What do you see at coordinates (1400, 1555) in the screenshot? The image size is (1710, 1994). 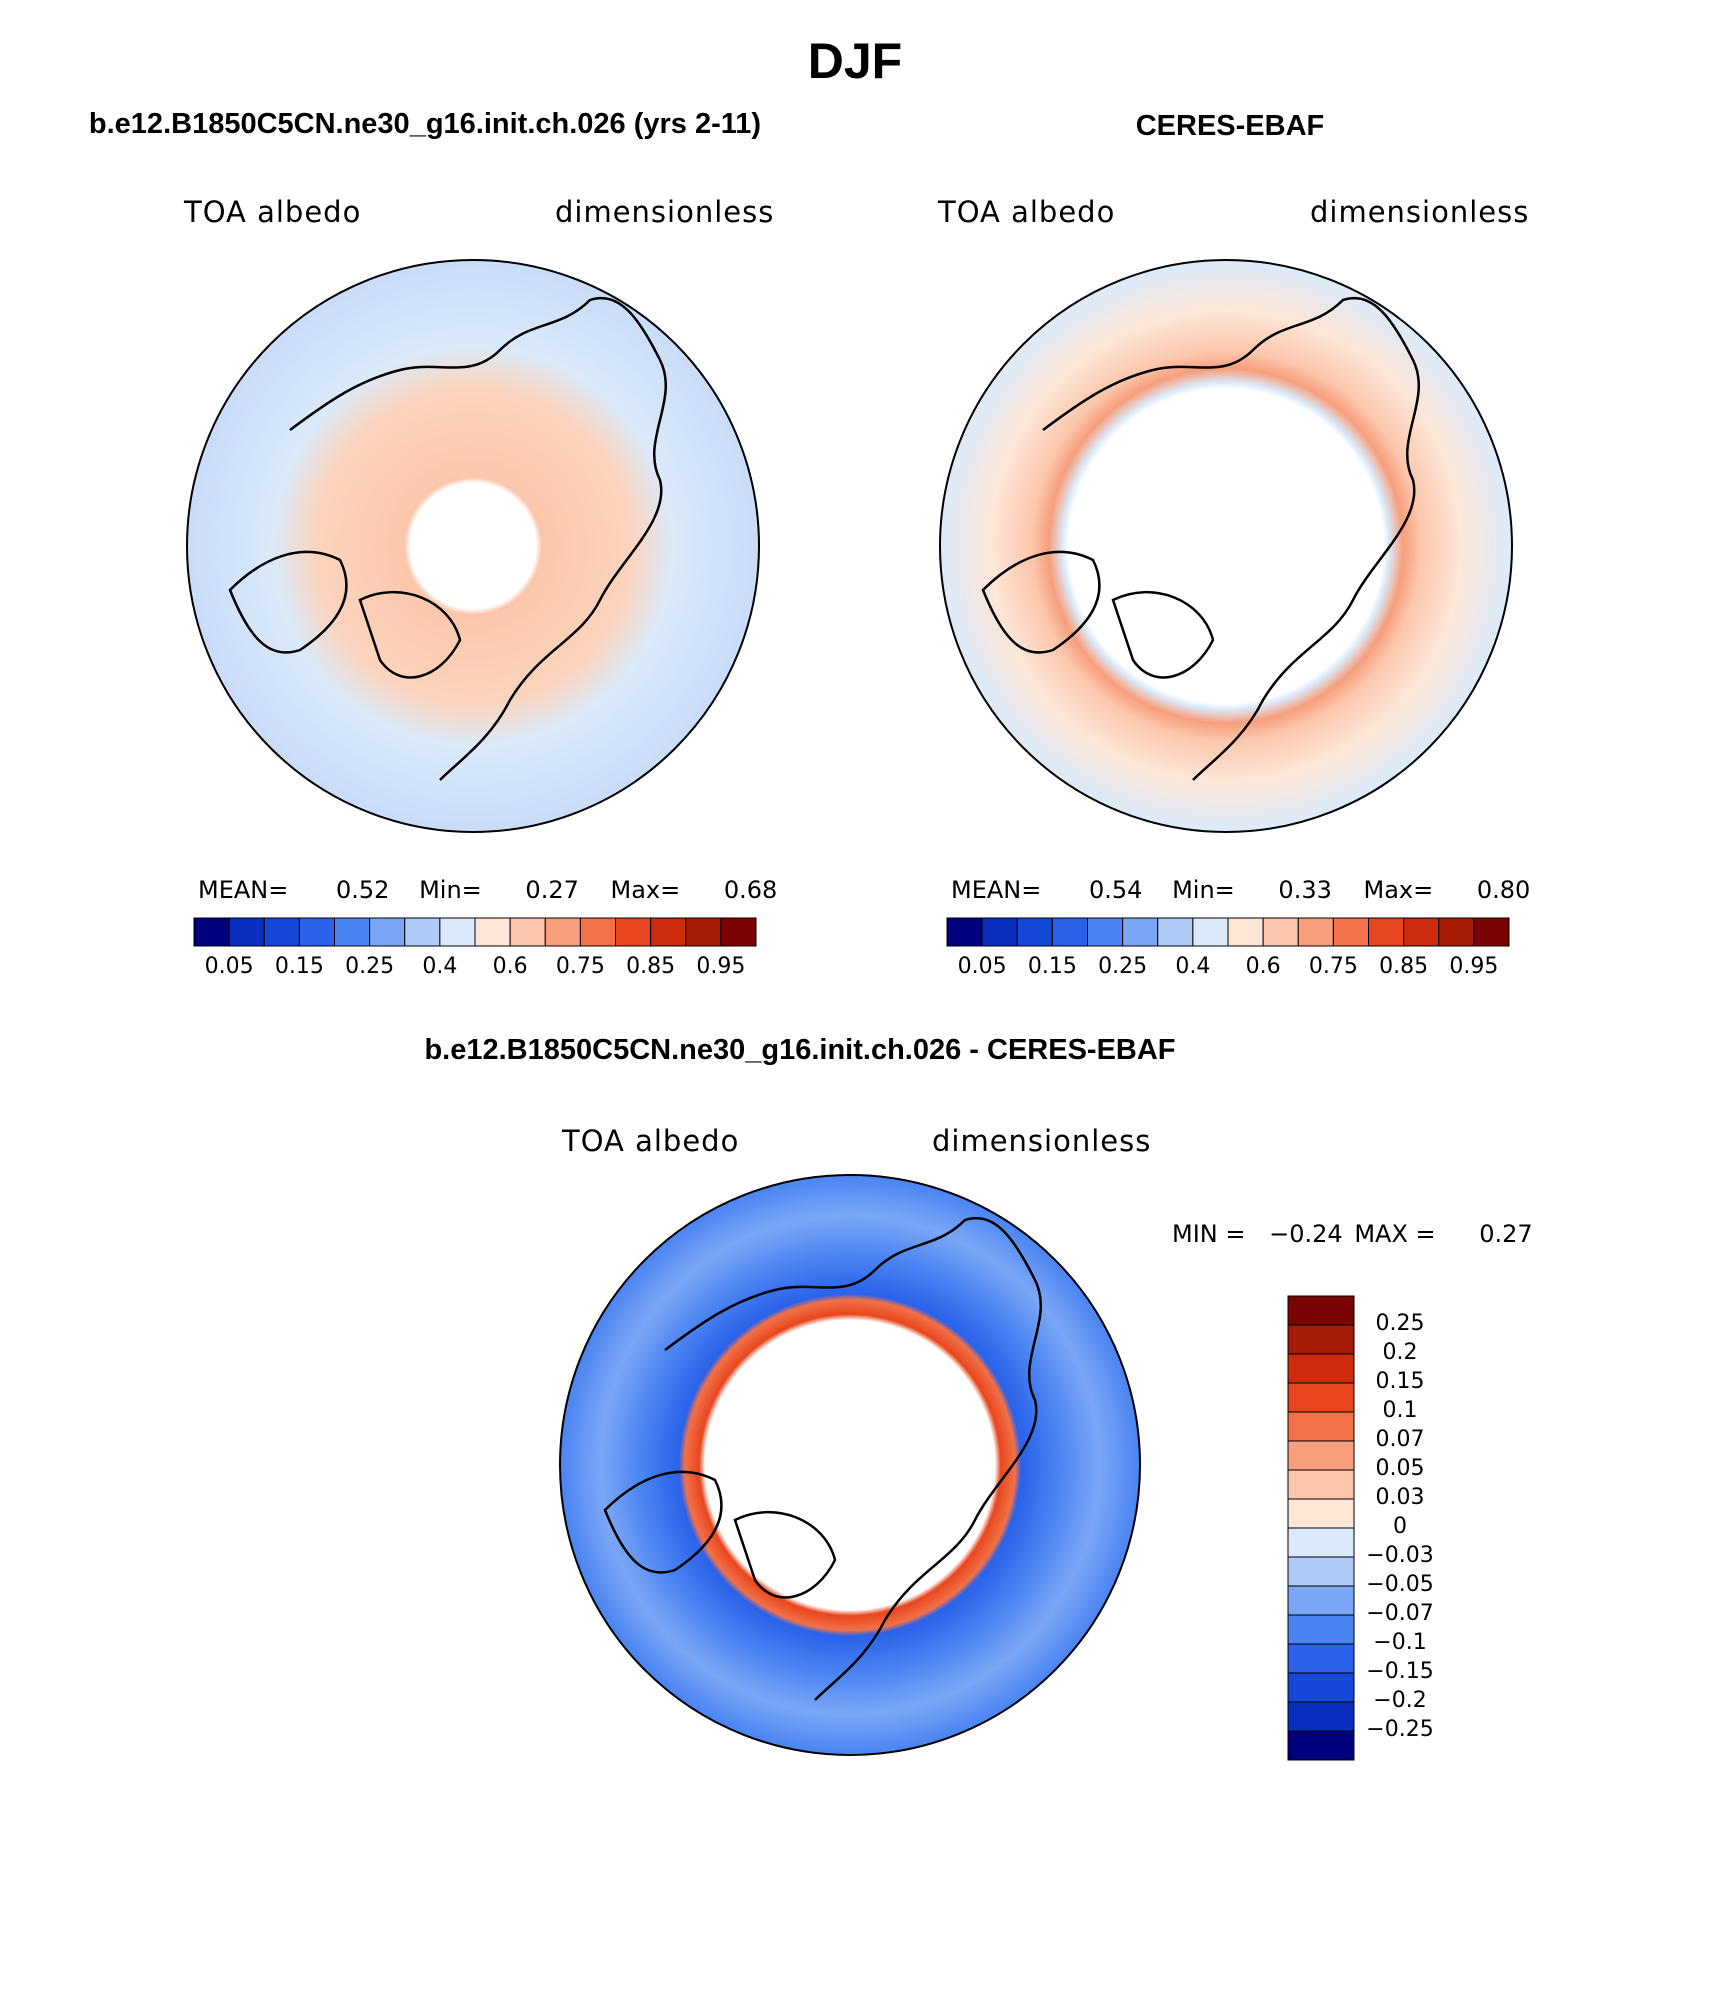 I see `colorbar-tick-label: −0.03` at bounding box center [1400, 1555].